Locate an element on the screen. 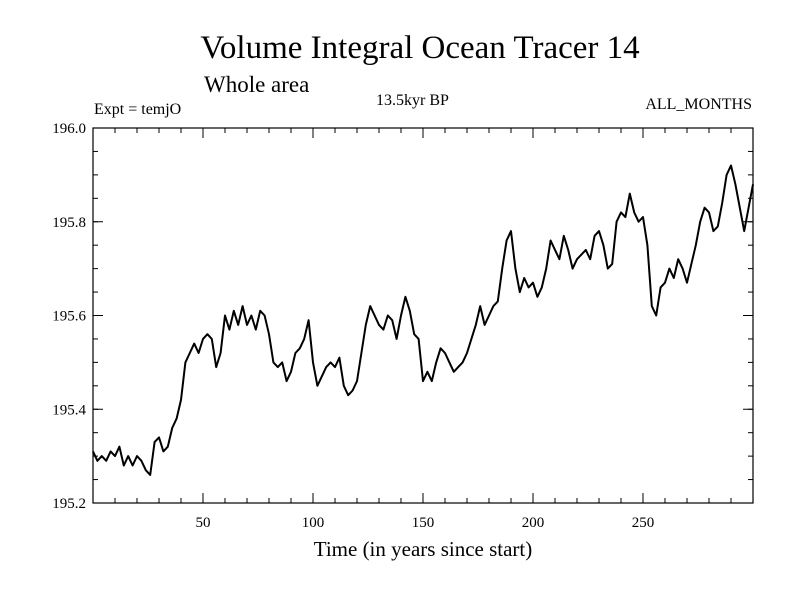 The height and width of the screenshot is (600, 800). x-axis-label: Time (in years since start) is located at coordinates (423, 549).